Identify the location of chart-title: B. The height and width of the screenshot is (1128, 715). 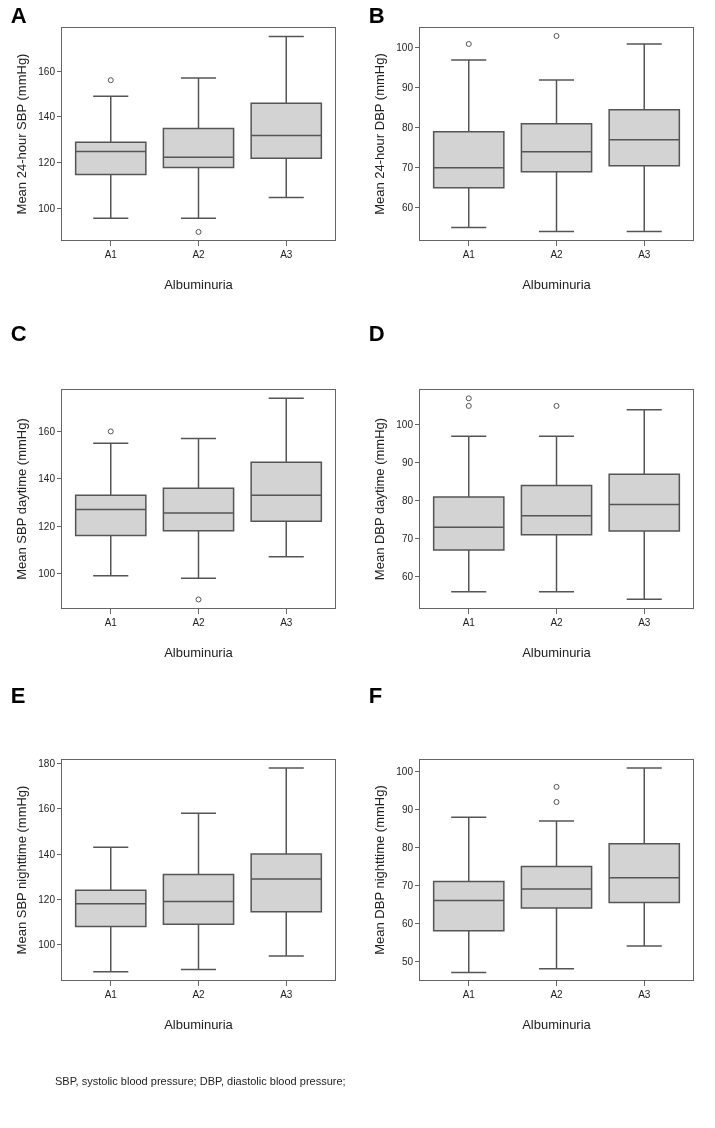
(376, 16).